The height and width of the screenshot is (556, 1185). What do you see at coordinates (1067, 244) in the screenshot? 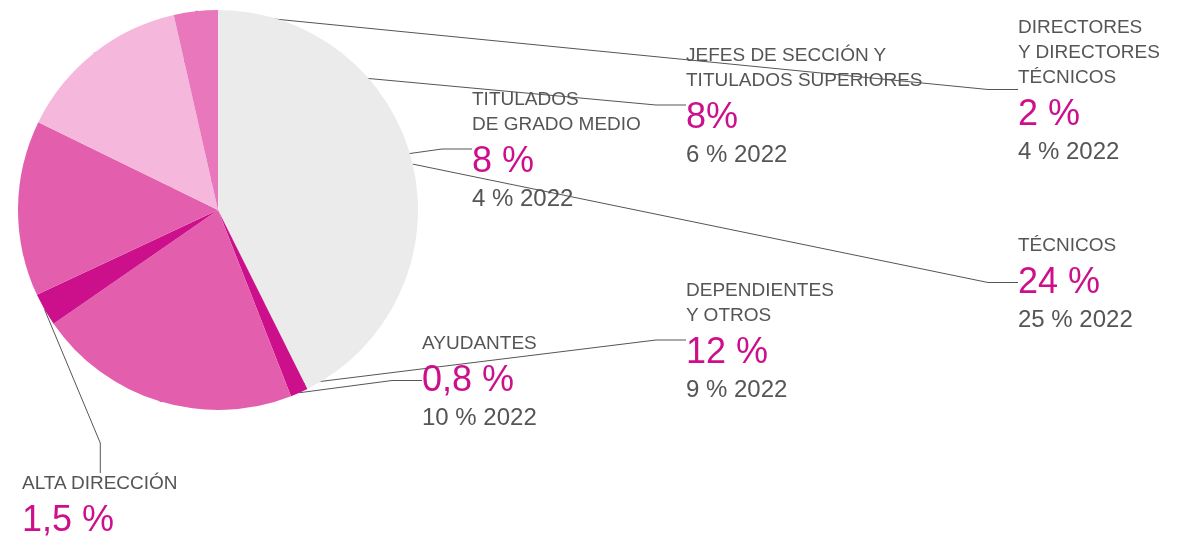
I see `slice-label: TÉCNICOS` at bounding box center [1067, 244].